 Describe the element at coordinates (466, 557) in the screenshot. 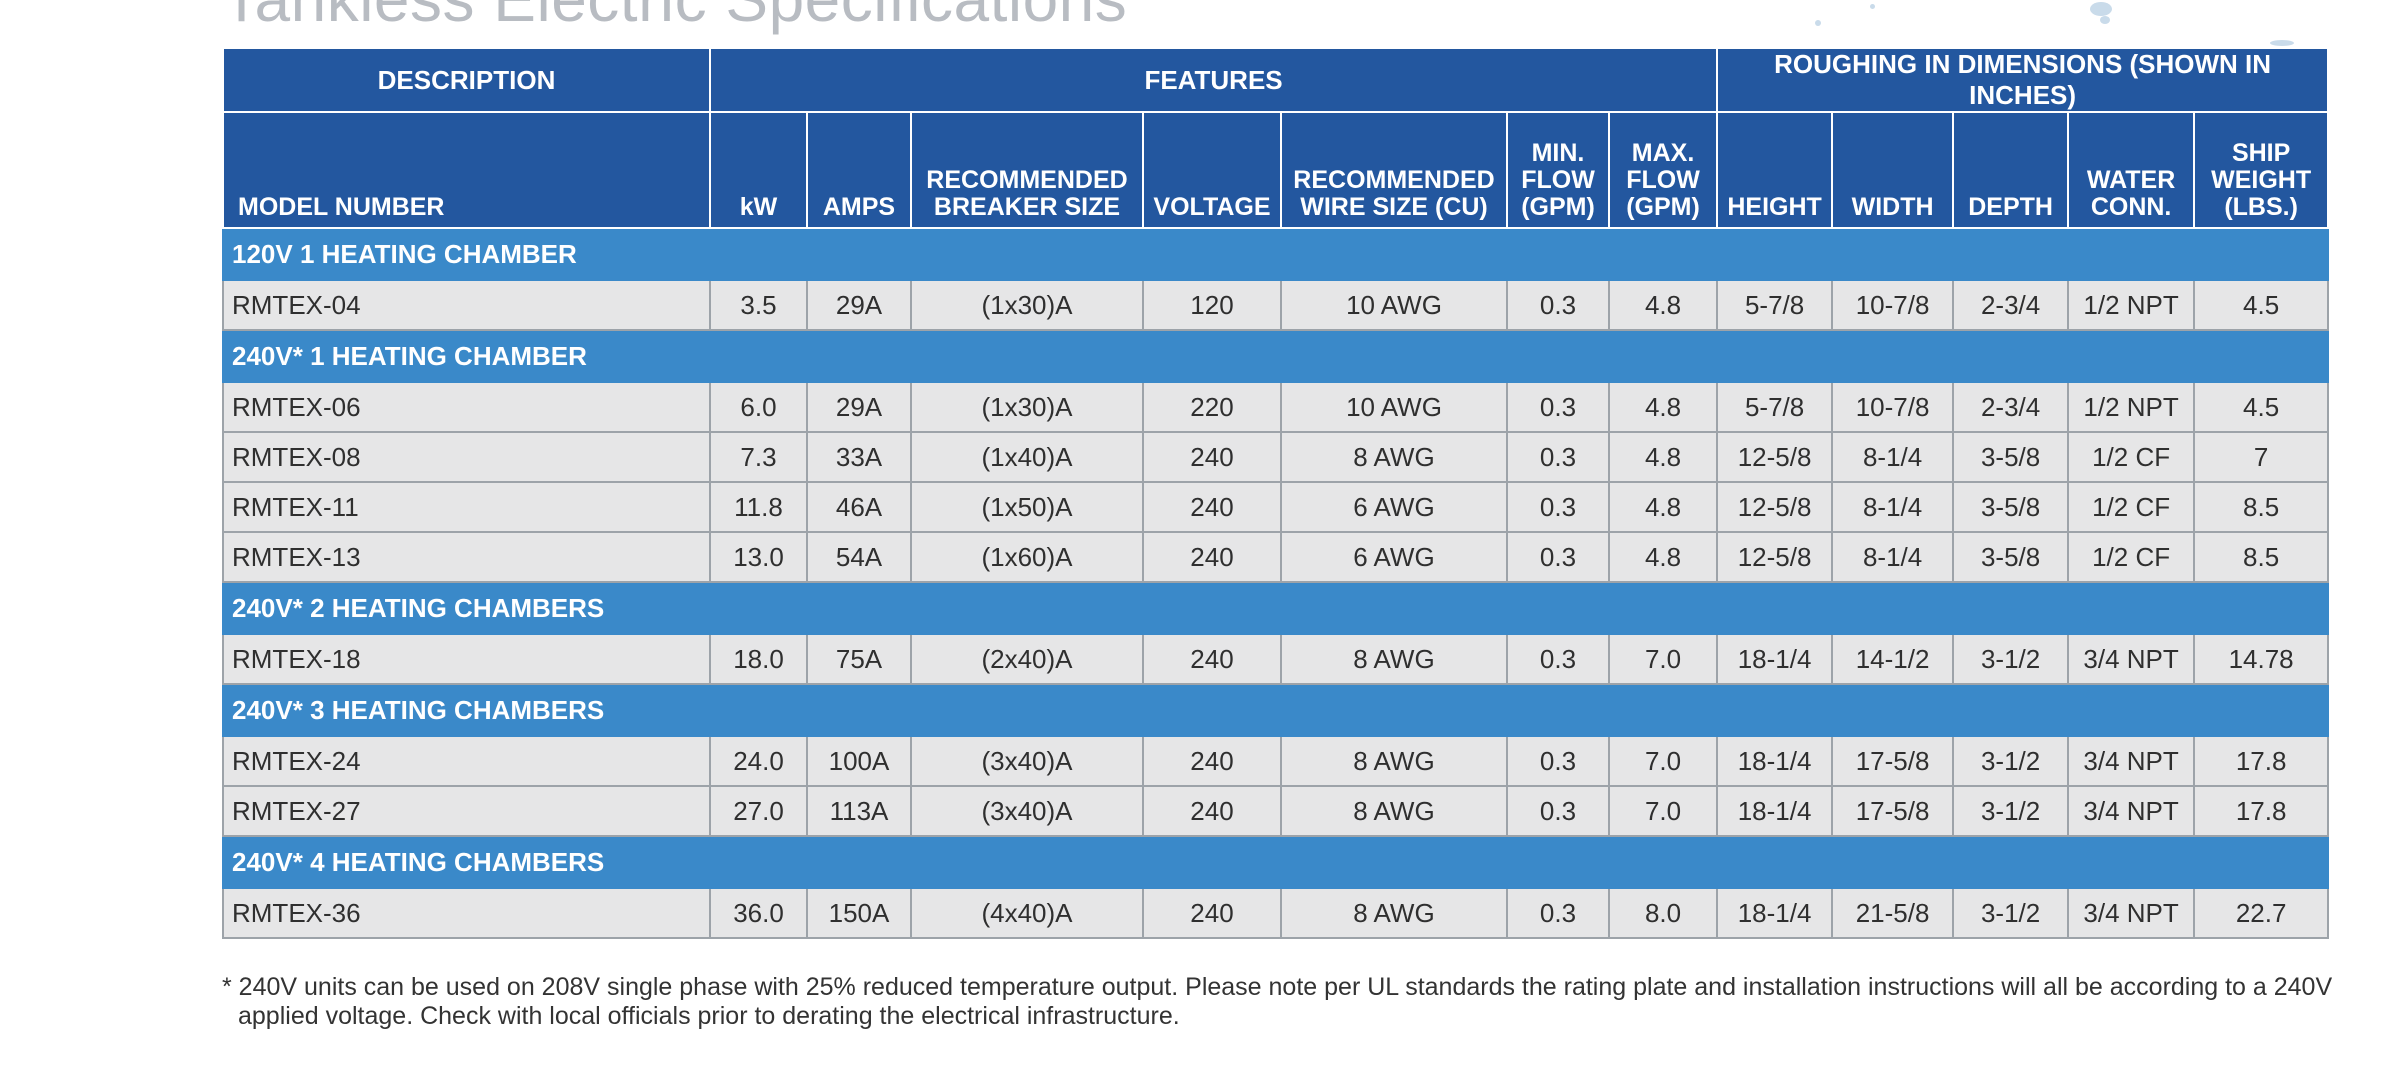

I see `model-number-cell: RMTEX-13` at that location.